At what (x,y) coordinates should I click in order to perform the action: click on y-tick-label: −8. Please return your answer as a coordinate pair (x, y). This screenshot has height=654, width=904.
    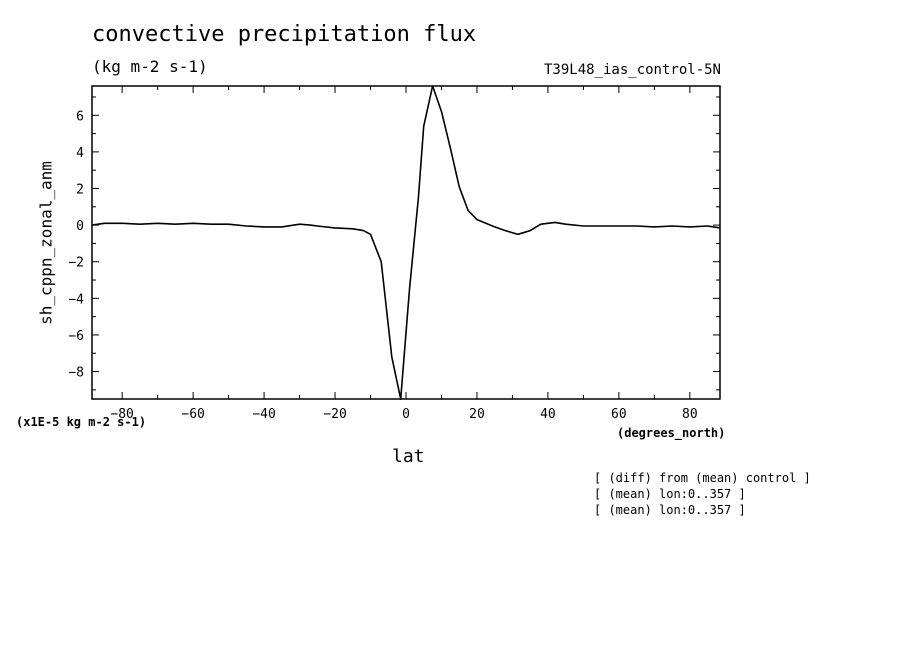
    Looking at the image, I should click on (76, 373).